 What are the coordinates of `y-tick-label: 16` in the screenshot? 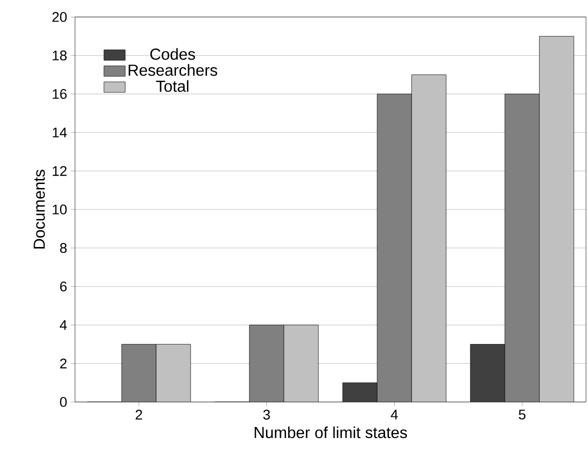 It's located at (59, 94).